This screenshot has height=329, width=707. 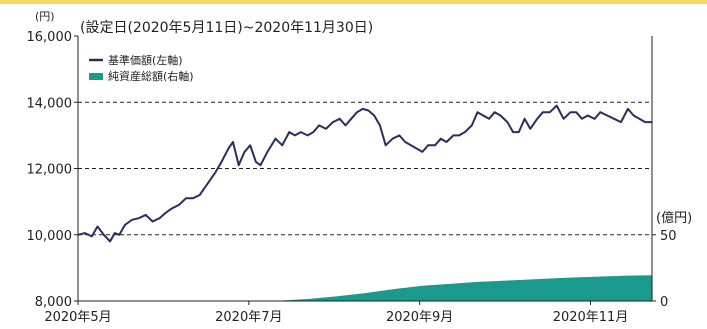 What do you see at coordinates (591, 317) in the screenshot?
I see `x-axis-tick-label: 2020年11月` at bounding box center [591, 317].